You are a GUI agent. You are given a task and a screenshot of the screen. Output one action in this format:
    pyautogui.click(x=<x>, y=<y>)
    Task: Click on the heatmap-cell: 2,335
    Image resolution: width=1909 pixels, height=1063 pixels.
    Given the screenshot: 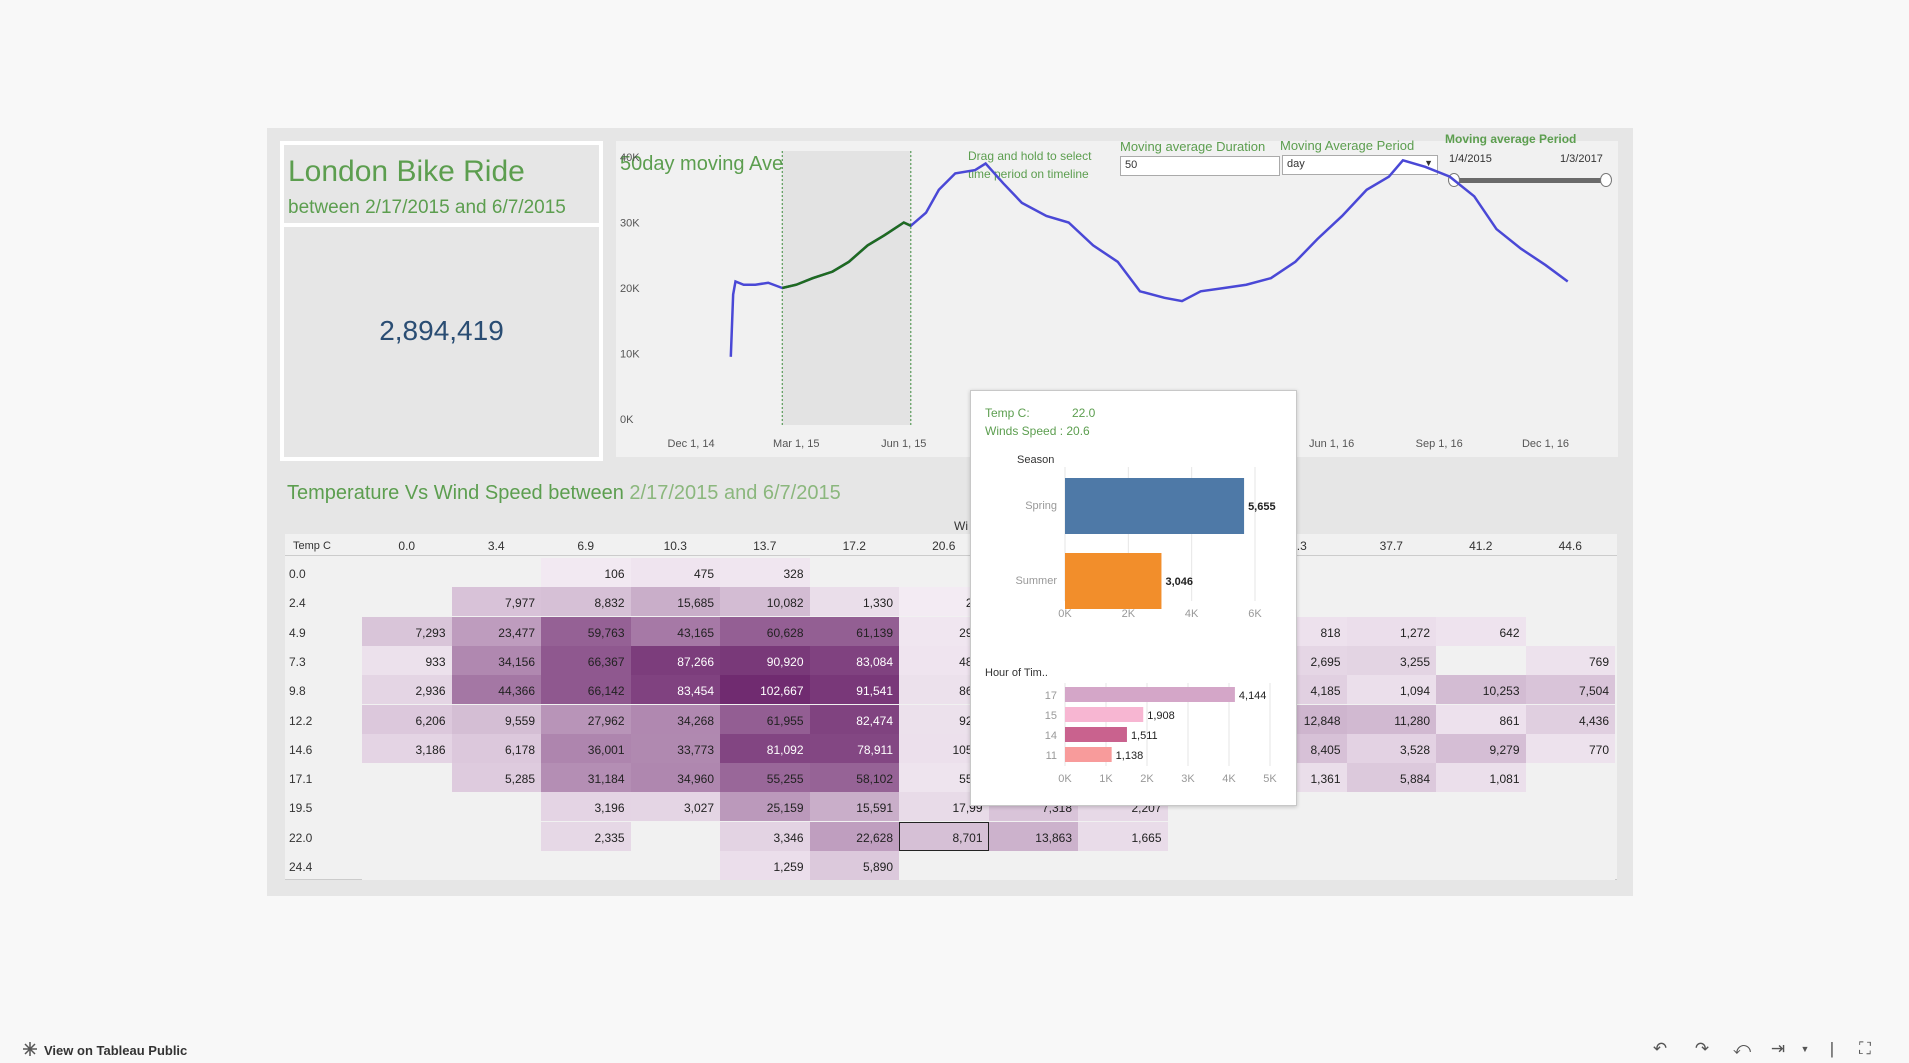 What is the action you would take?
    pyautogui.click(x=586, y=836)
    